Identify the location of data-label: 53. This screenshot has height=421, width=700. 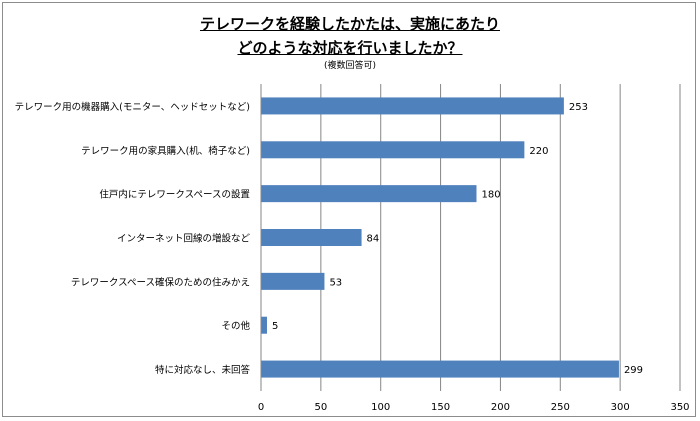
(335, 282).